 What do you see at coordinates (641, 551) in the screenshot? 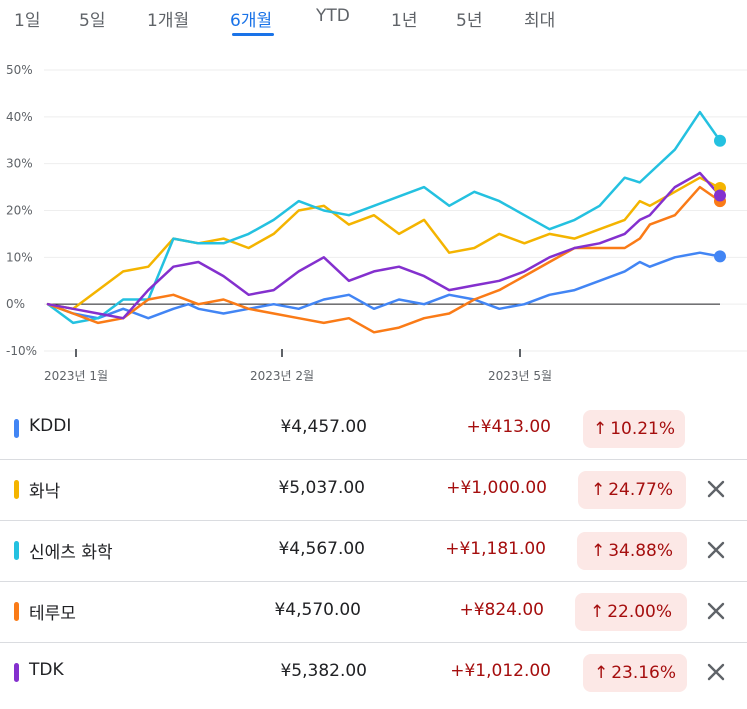
I see `percent-change-value: 34.88%` at bounding box center [641, 551].